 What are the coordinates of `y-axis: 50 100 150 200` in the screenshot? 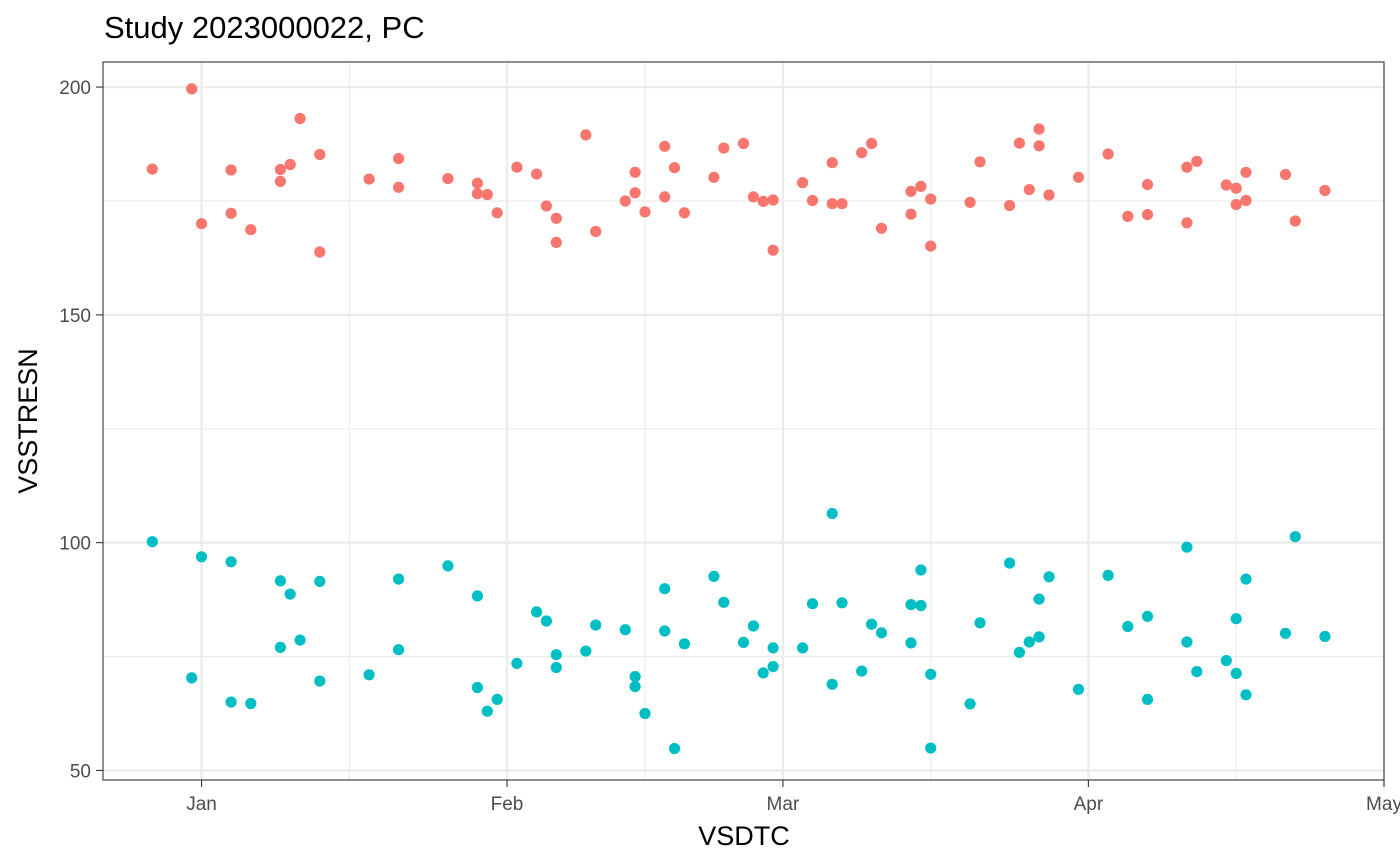 It's located at (81, 430).